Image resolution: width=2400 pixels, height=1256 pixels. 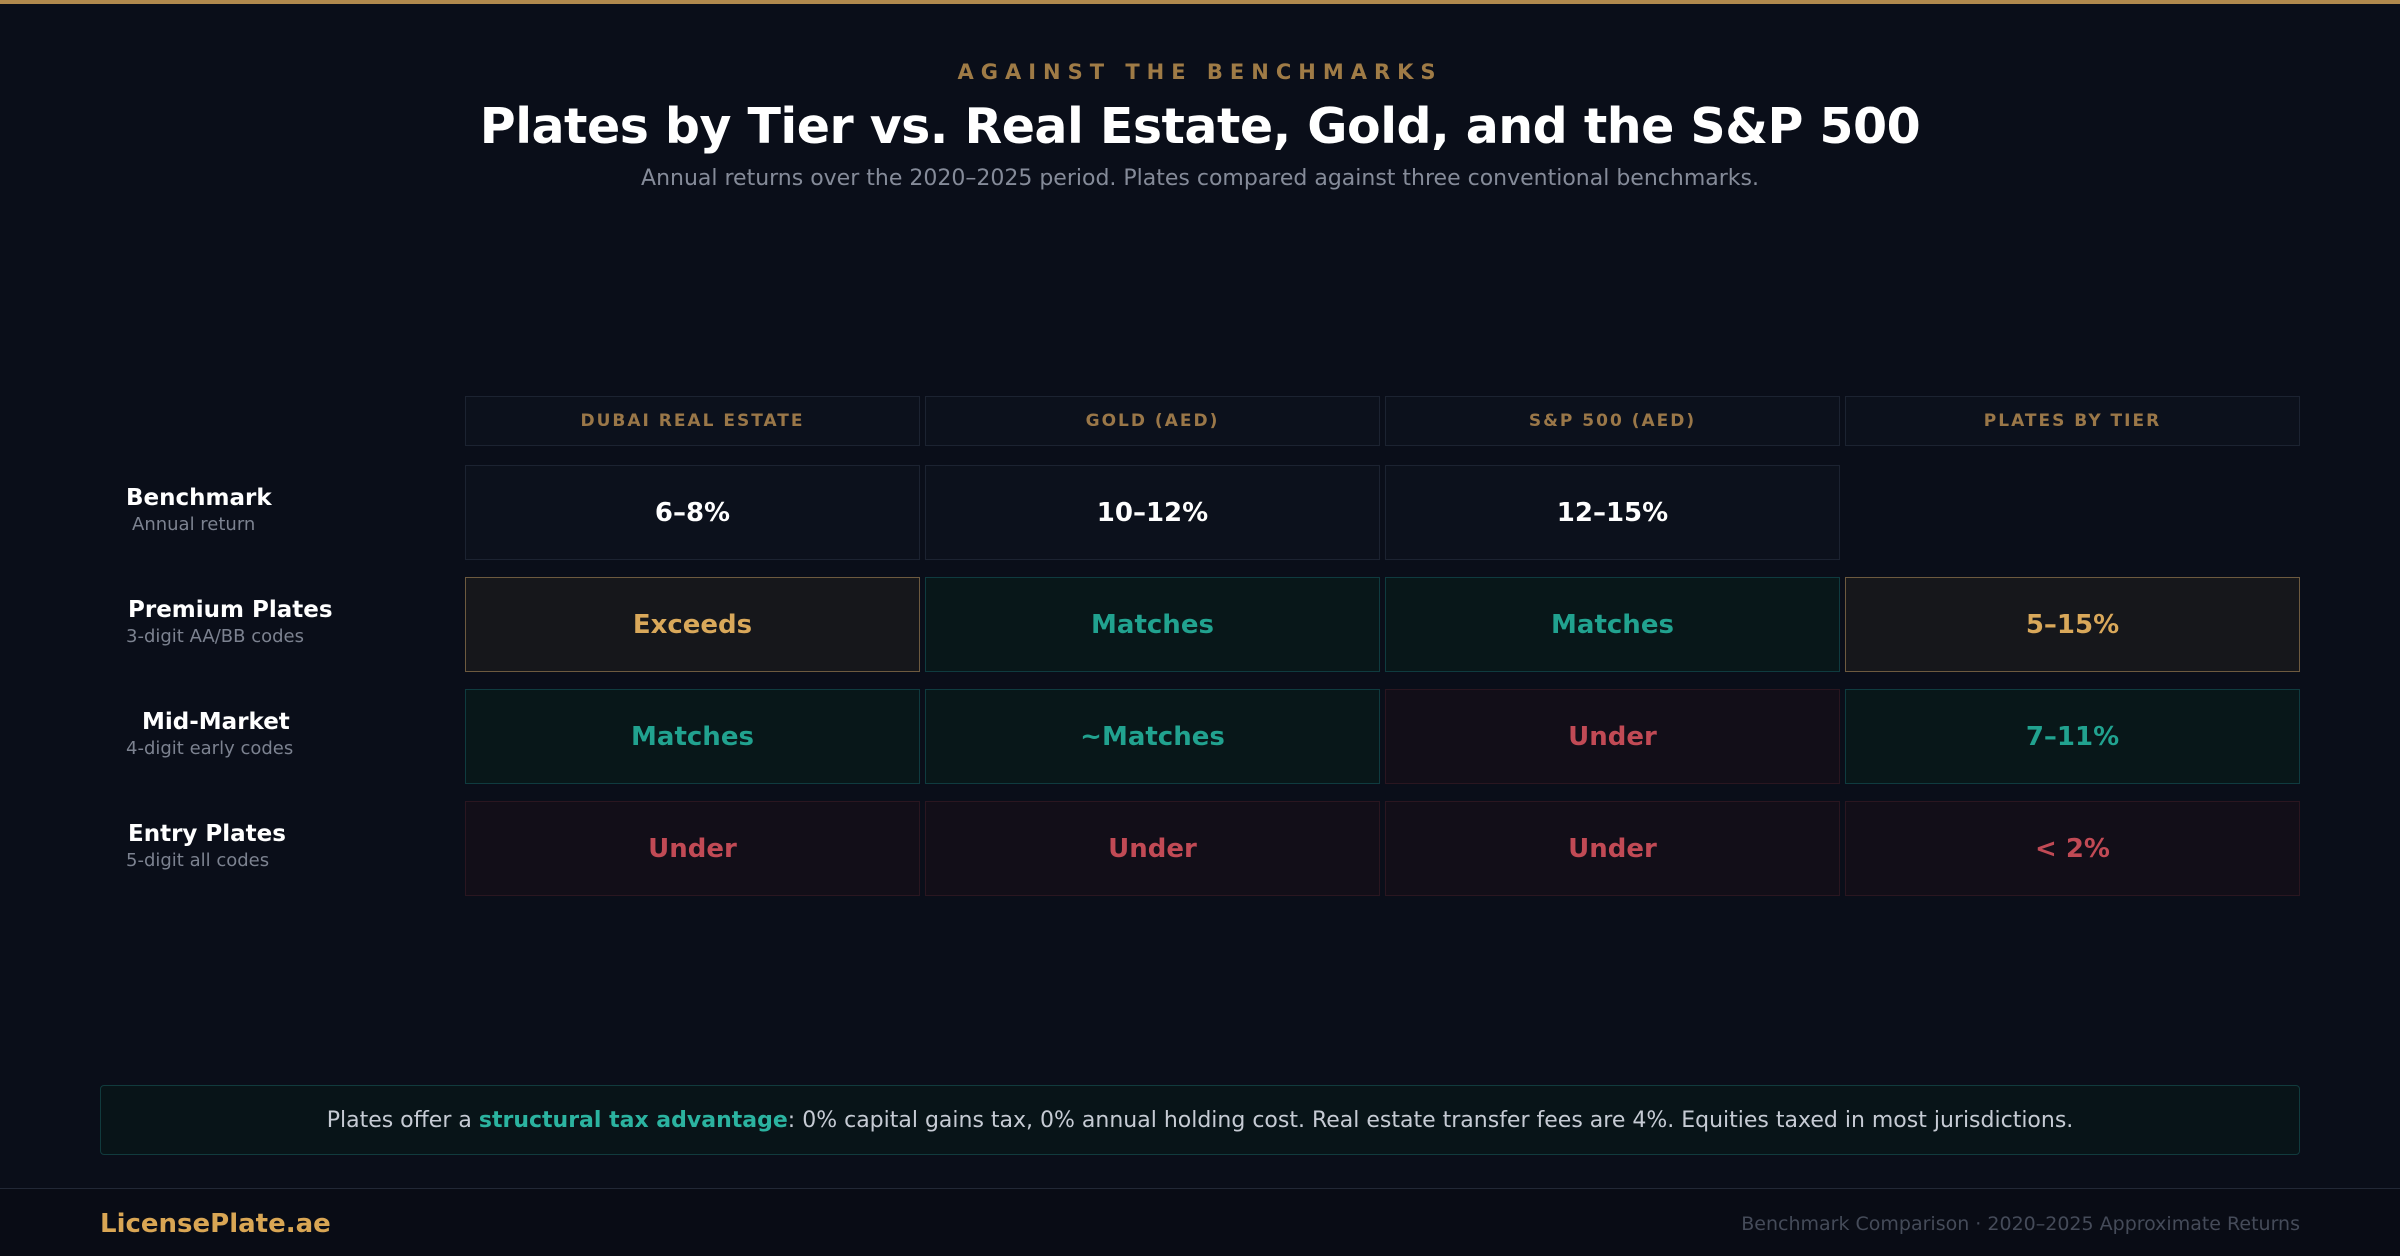 What do you see at coordinates (1200, 2) in the screenshot?
I see `top-accent-line` at bounding box center [1200, 2].